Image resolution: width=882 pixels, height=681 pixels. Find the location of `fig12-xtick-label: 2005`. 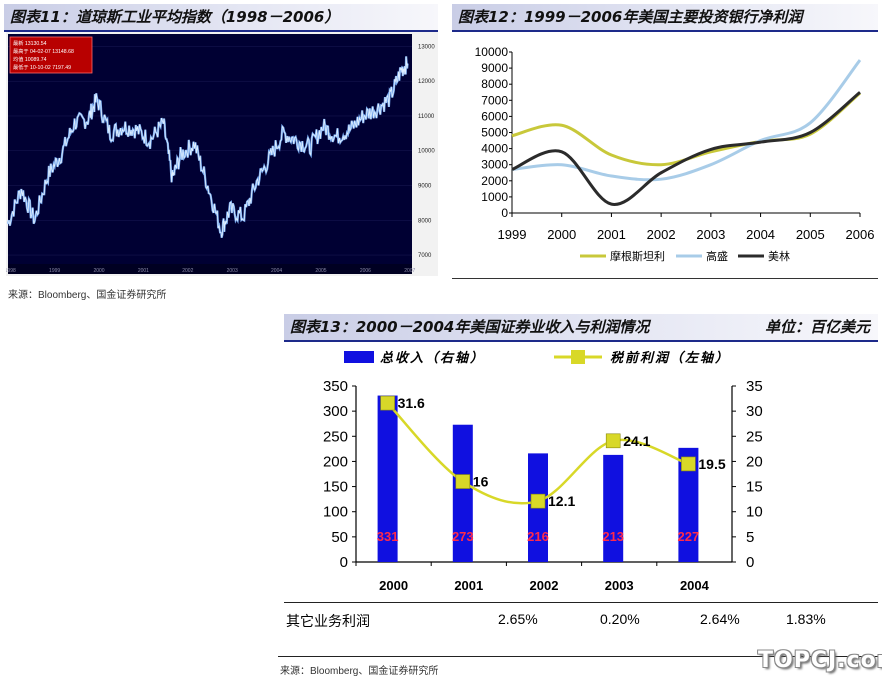

fig12-xtick-label: 2005 is located at coordinates (810, 234).